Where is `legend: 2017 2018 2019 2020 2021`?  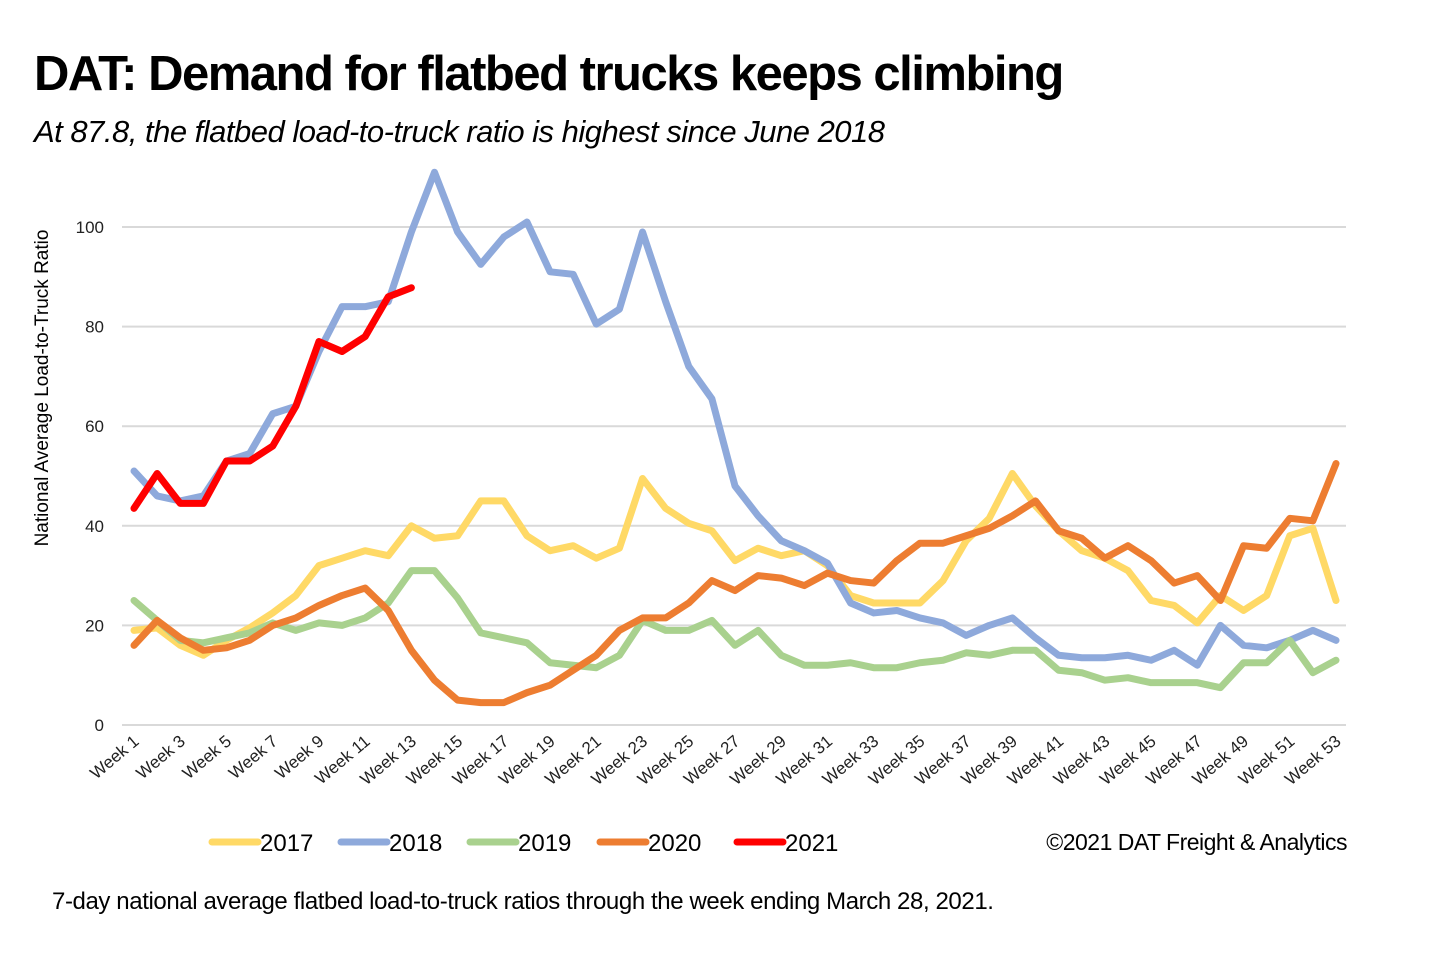
legend: 2017 2018 2019 2020 2021 is located at coordinates (523, 843).